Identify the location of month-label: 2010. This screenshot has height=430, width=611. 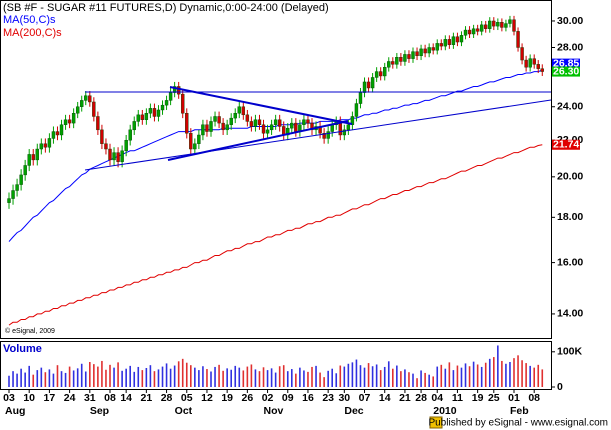
(445, 411).